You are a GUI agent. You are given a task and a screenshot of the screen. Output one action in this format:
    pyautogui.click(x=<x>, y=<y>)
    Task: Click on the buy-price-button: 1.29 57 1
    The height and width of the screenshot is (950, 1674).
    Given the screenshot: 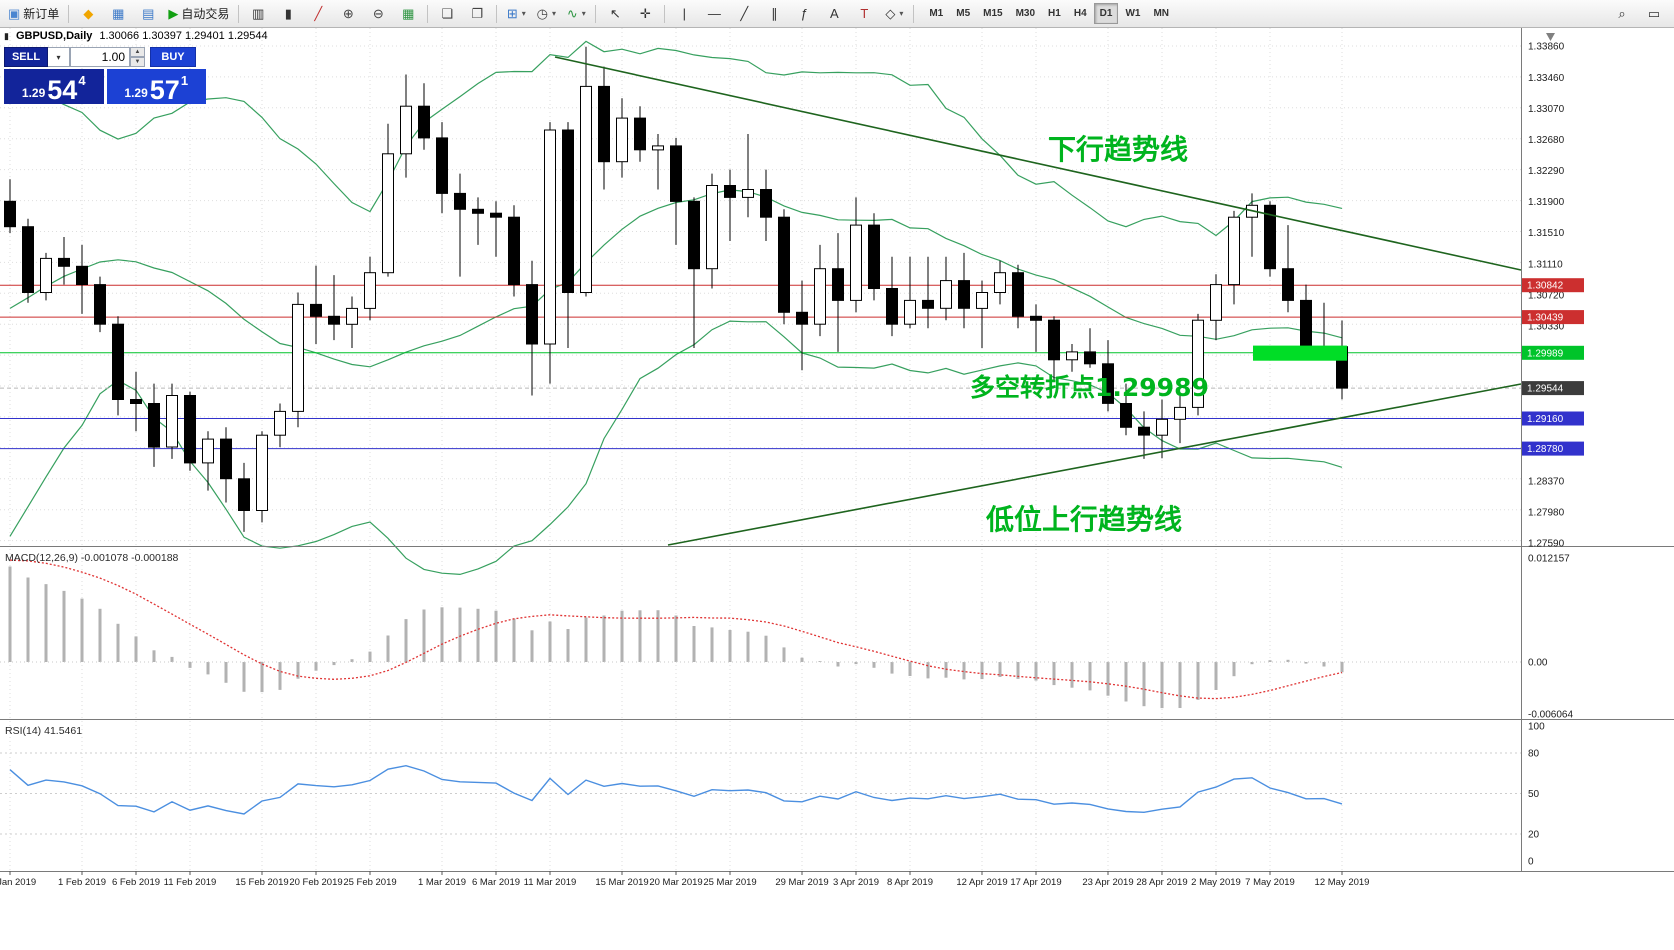 What is the action you would take?
    pyautogui.click(x=156, y=86)
    